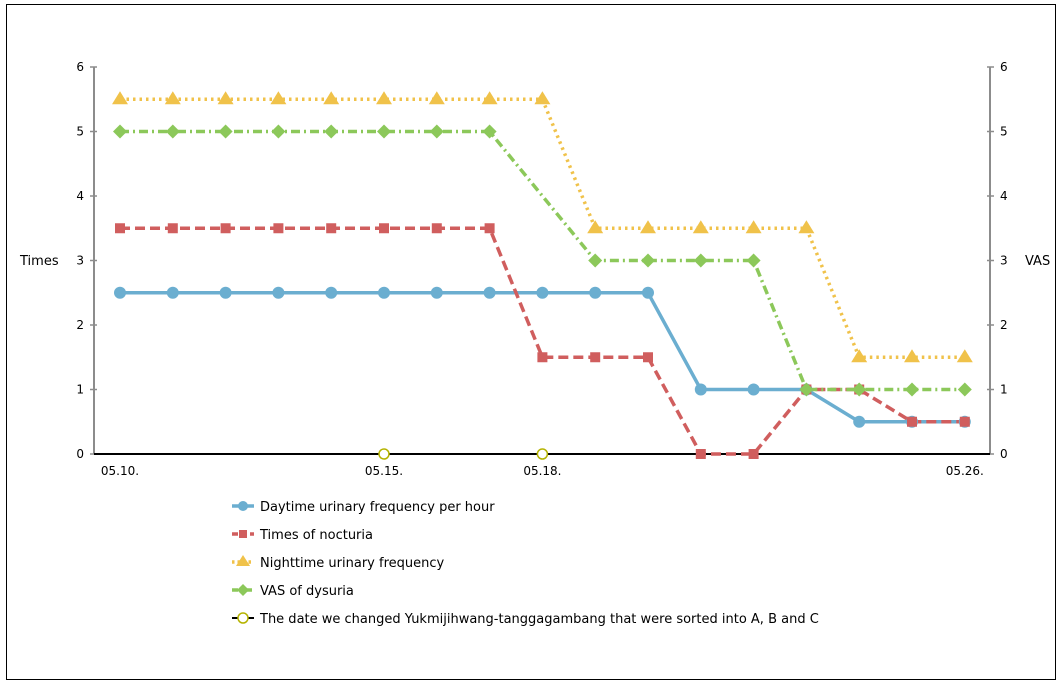  What do you see at coordinates (307, 591) in the screenshot?
I see `legend-label: VAS of dysuria` at bounding box center [307, 591].